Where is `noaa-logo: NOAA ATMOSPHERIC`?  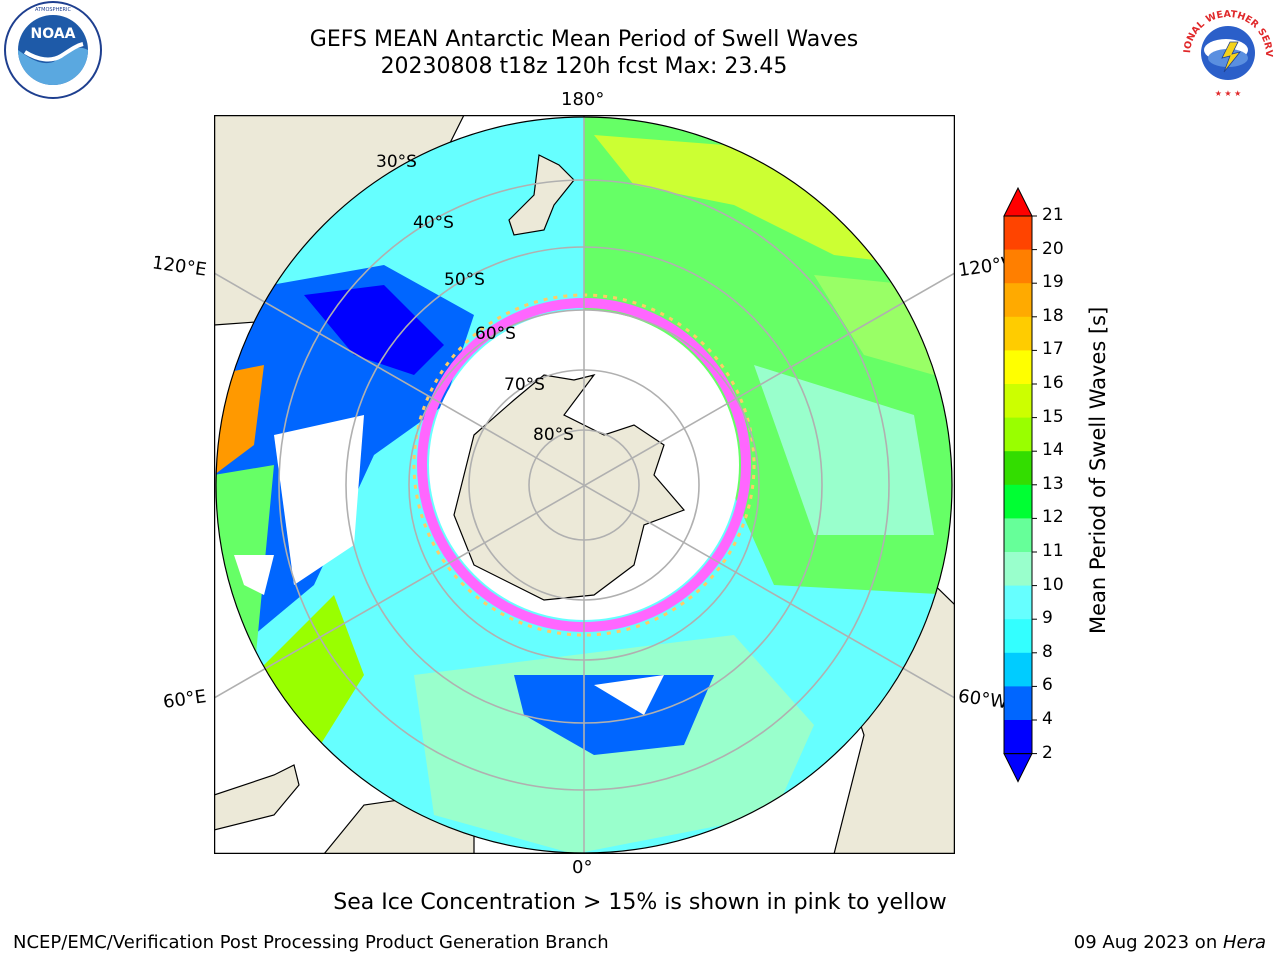 noaa-logo: NOAA ATMOSPHERIC is located at coordinates (53, 50).